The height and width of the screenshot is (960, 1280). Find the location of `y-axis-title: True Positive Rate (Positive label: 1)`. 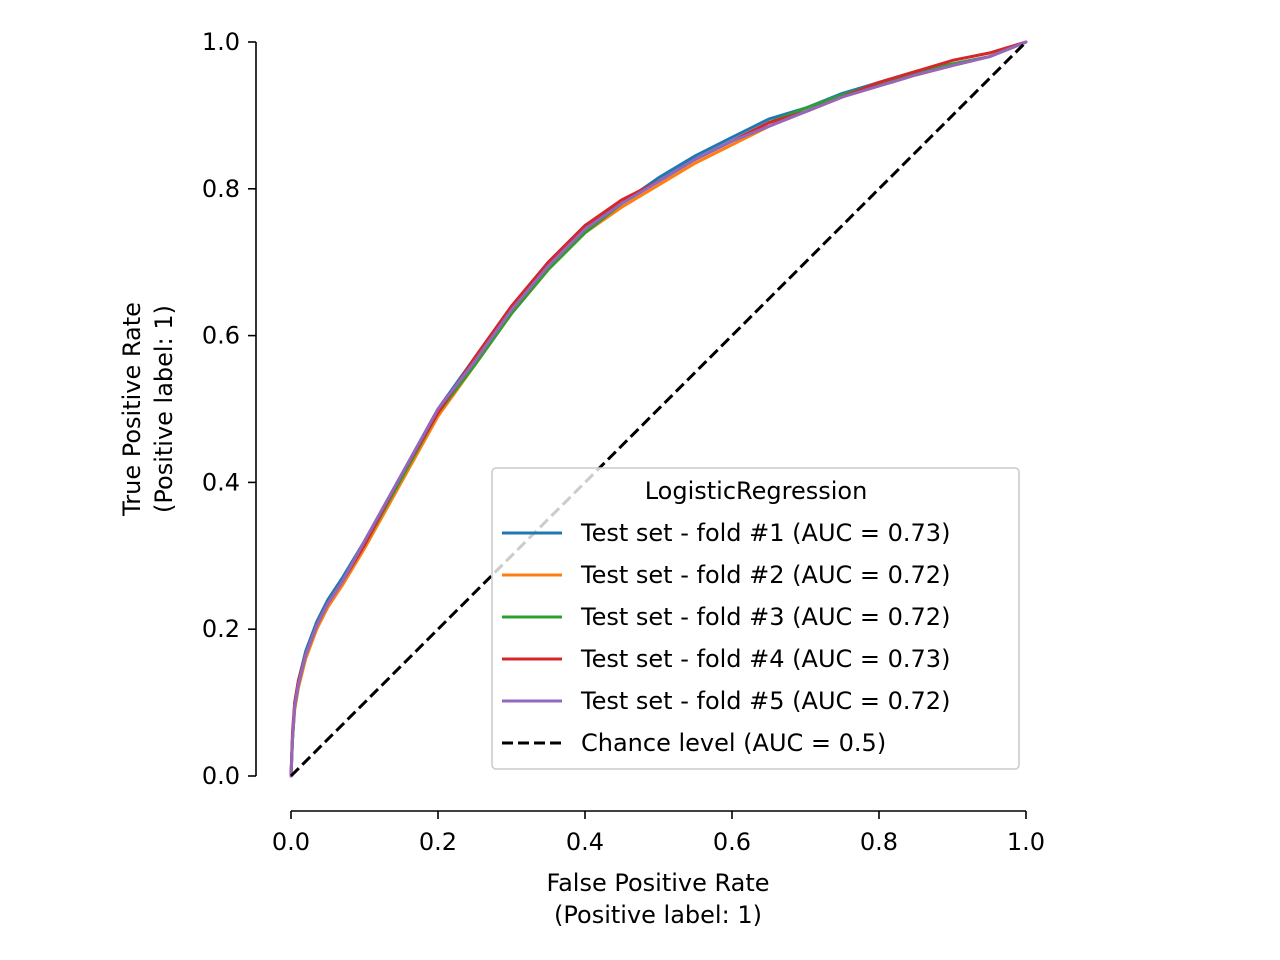

y-axis-title: True Positive Rate (Positive label: 1) is located at coordinates (148, 409).